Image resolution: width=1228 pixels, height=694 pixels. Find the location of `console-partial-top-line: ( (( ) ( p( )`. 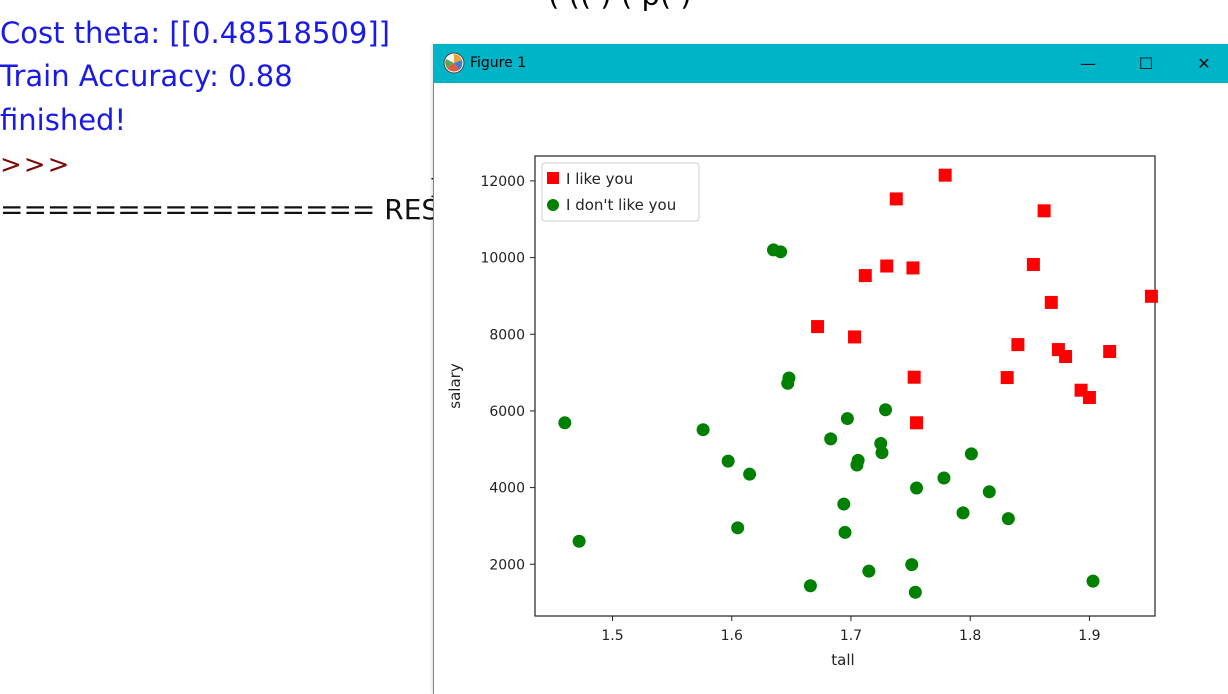

console-partial-top-line: ( (( ) ( p( ) is located at coordinates (620, 6).